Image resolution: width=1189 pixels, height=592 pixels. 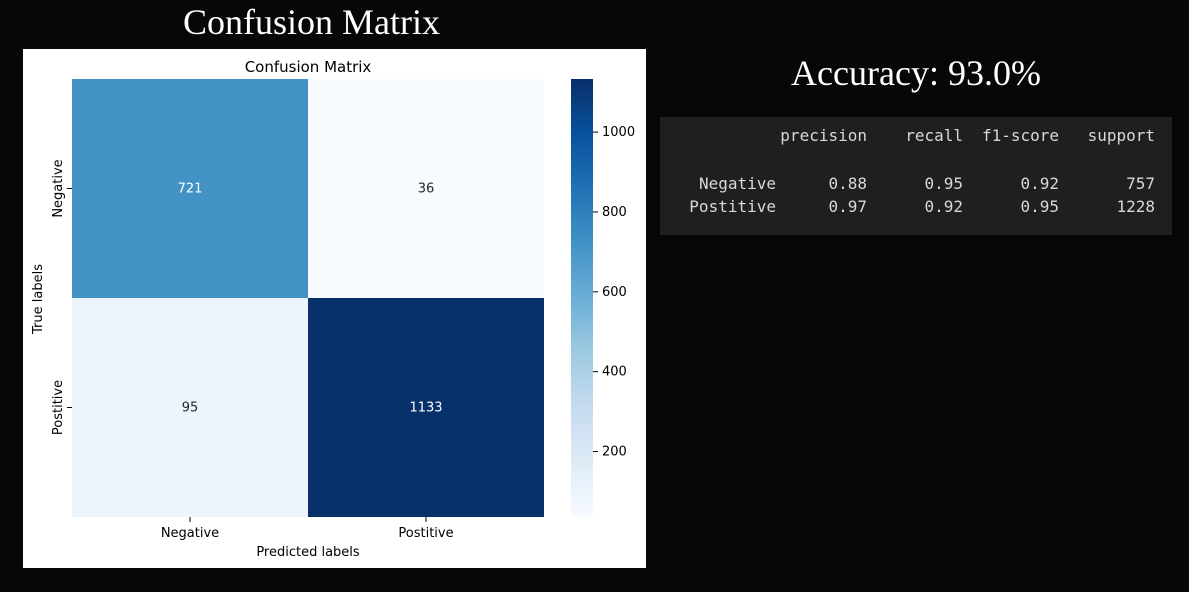 I want to click on y-tick-label: Negative, so click(x=58, y=188).